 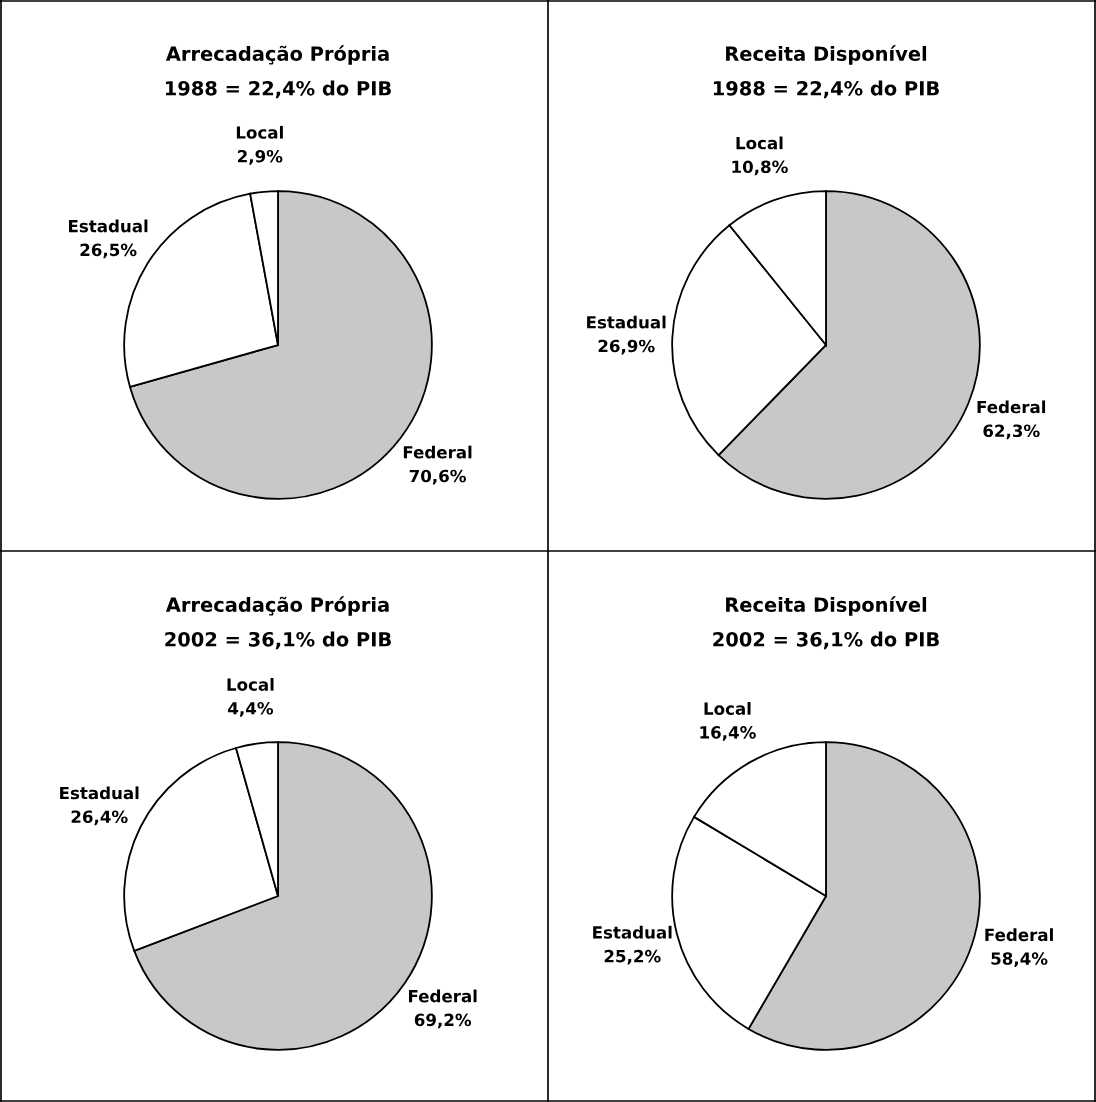 I want to click on data-label: 16,4%, so click(x=728, y=733).